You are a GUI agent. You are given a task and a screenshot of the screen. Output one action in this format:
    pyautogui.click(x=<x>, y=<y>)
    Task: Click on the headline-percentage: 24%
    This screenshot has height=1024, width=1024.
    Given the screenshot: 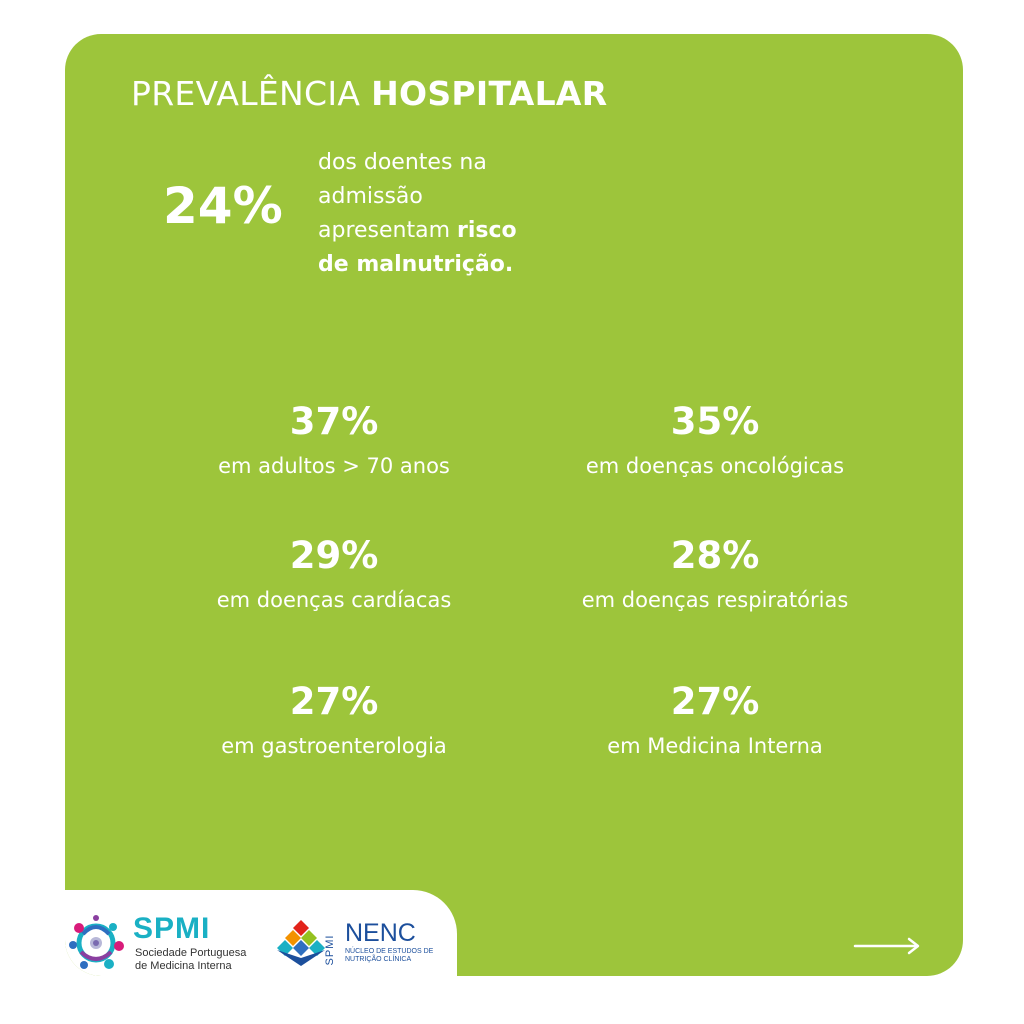 What is the action you would take?
    pyautogui.click(x=223, y=206)
    